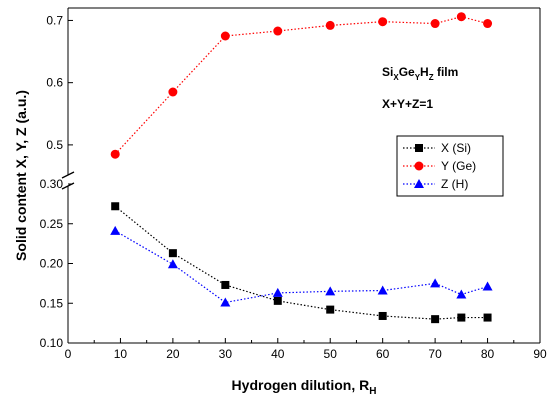 This screenshot has width=550, height=402. Describe the element at coordinates (52, 303) in the screenshot. I see `y-tick-label: 0.15` at that location.